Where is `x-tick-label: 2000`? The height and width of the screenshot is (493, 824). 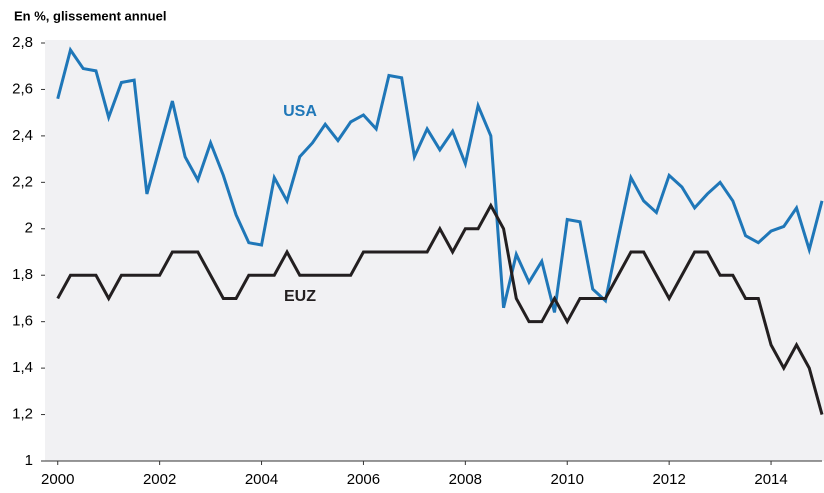 x-tick-label: 2000 is located at coordinates (57, 479).